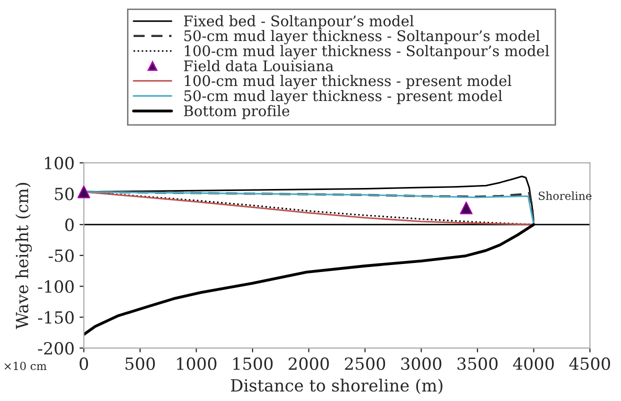 This screenshot has height=401, width=621. What do you see at coordinates (336, 386) in the screenshot?
I see `x-axis-title: Distance to shoreline (m)` at bounding box center [336, 386].